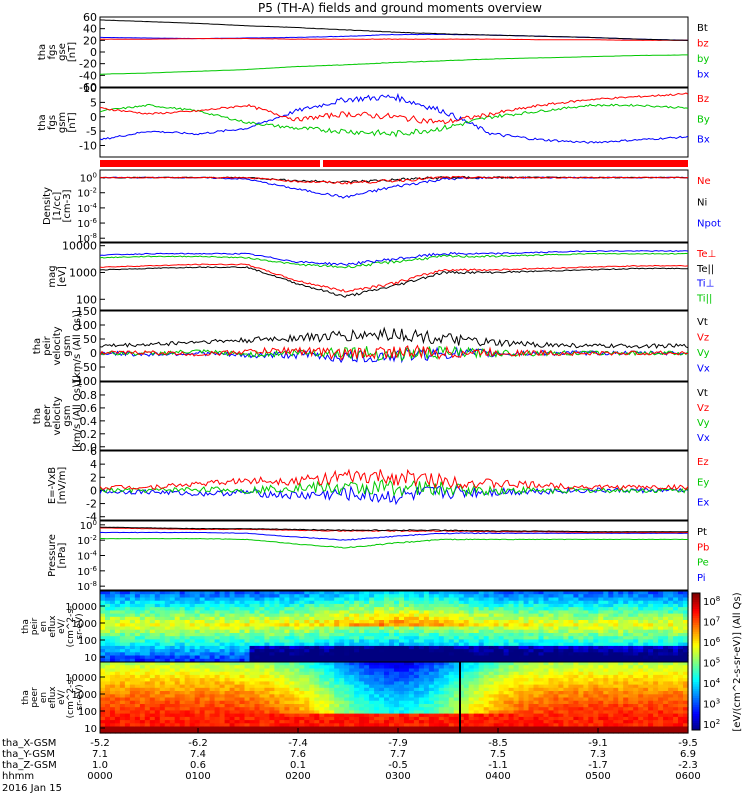 Image resolution: width=750 pixels, height=804 pixels. I want to click on panel-frame, so click(394, 122).